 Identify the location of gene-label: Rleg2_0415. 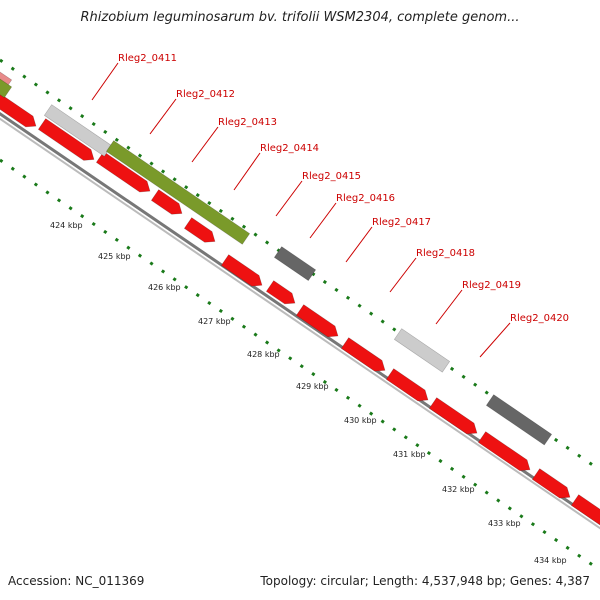
(331, 176).